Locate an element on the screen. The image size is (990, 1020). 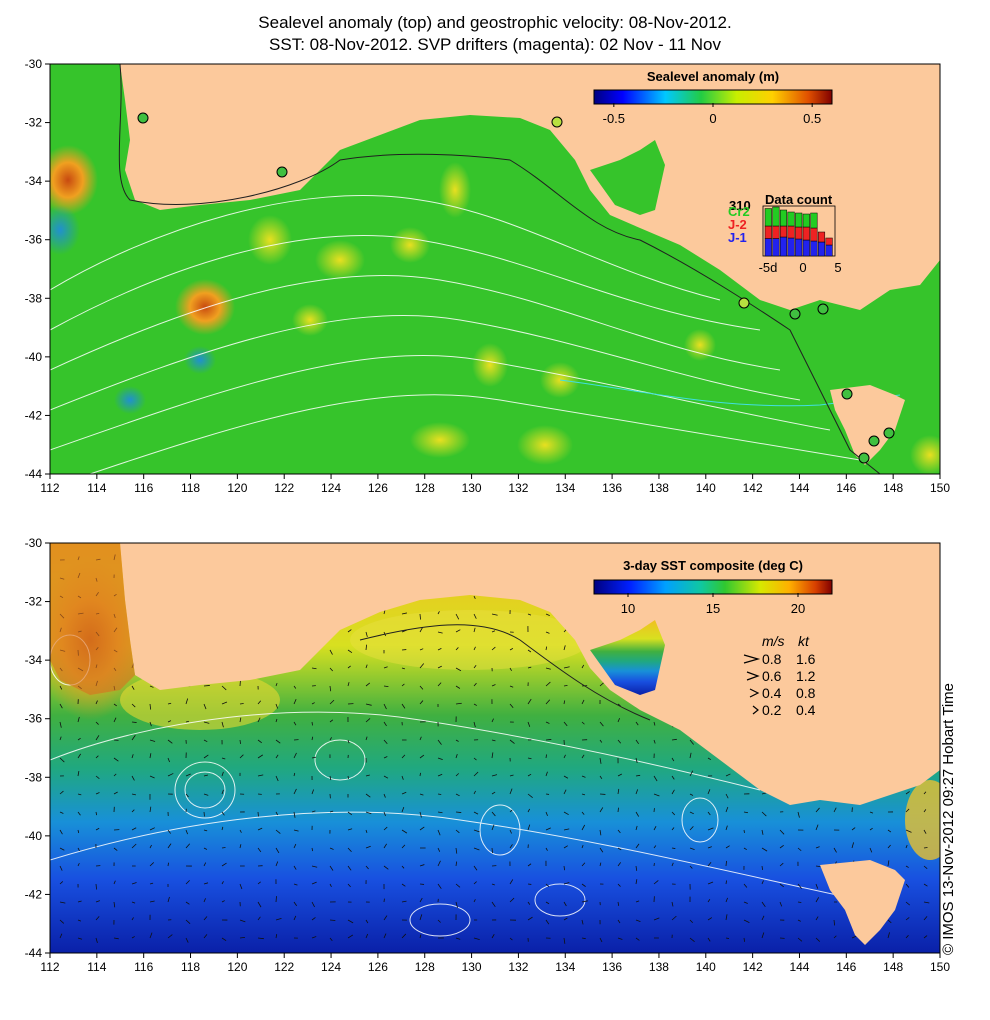
lon-tick-label: 136 is located at coordinates (612, 967).